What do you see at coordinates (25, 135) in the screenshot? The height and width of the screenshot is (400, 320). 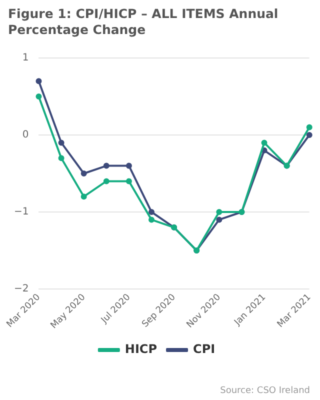 I see `y-tick-label: 0` at bounding box center [25, 135].